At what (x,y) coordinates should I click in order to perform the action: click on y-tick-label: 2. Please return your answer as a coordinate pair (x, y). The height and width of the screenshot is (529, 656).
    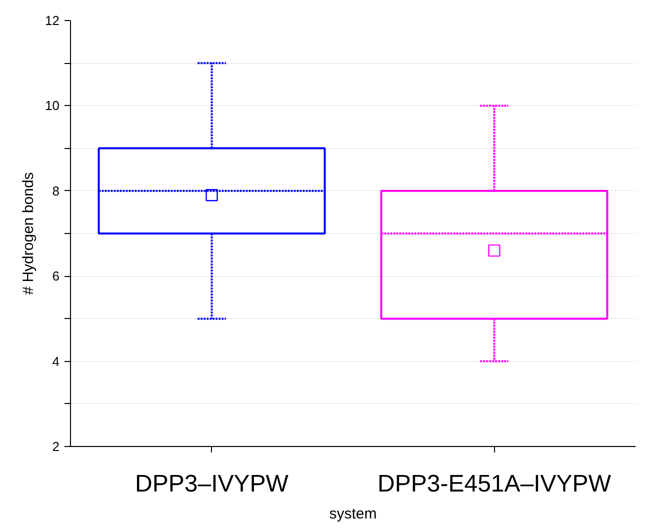
    Looking at the image, I should click on (56, 446).